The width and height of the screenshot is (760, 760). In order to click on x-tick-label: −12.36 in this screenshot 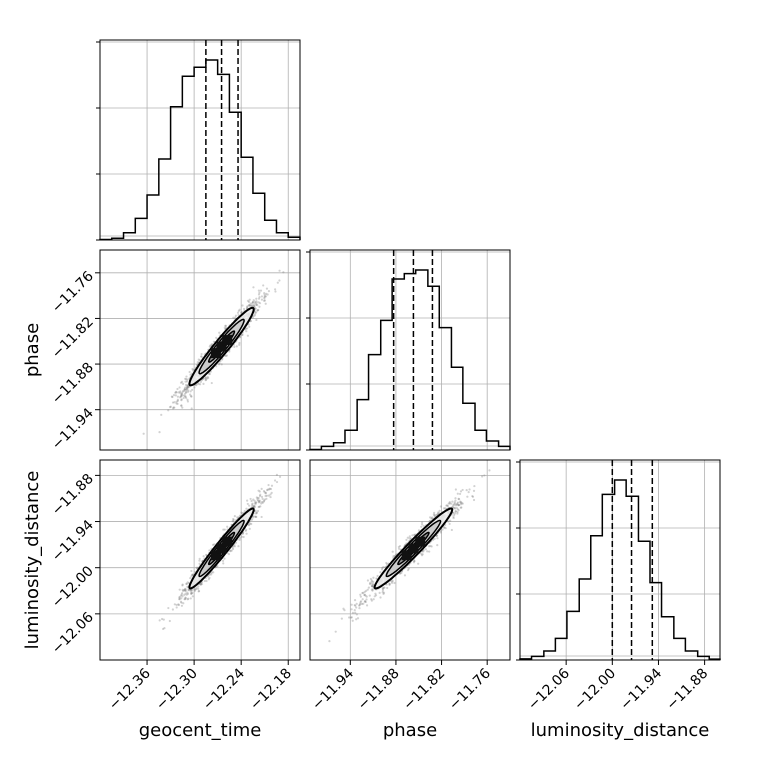, I will do `click(130, 689)`.